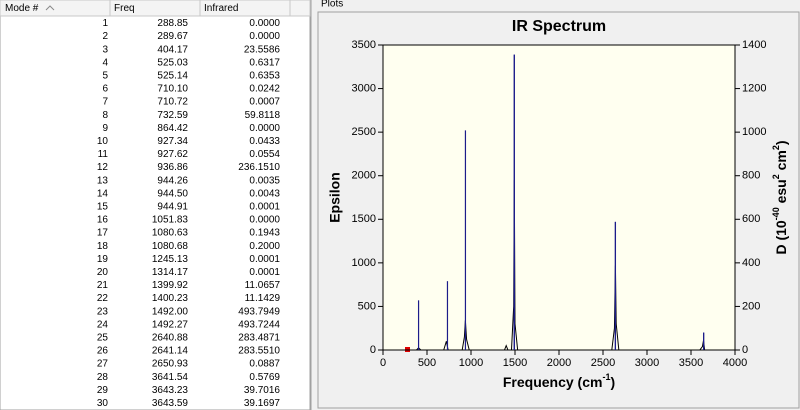  I want to click on table-cell: 8, so click(105, 115).